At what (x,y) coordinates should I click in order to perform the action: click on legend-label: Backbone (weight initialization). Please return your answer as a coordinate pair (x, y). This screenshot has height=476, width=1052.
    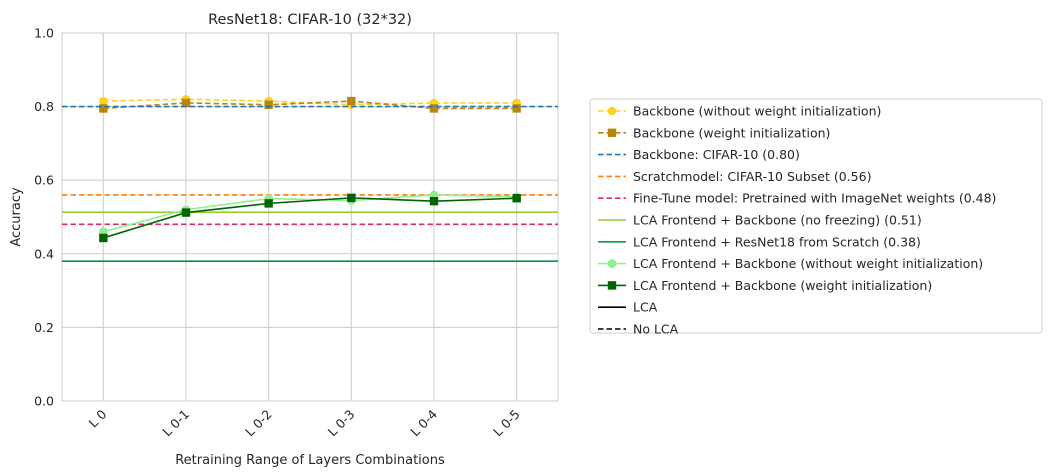
    Looking at the image, I should click on (731, 132).